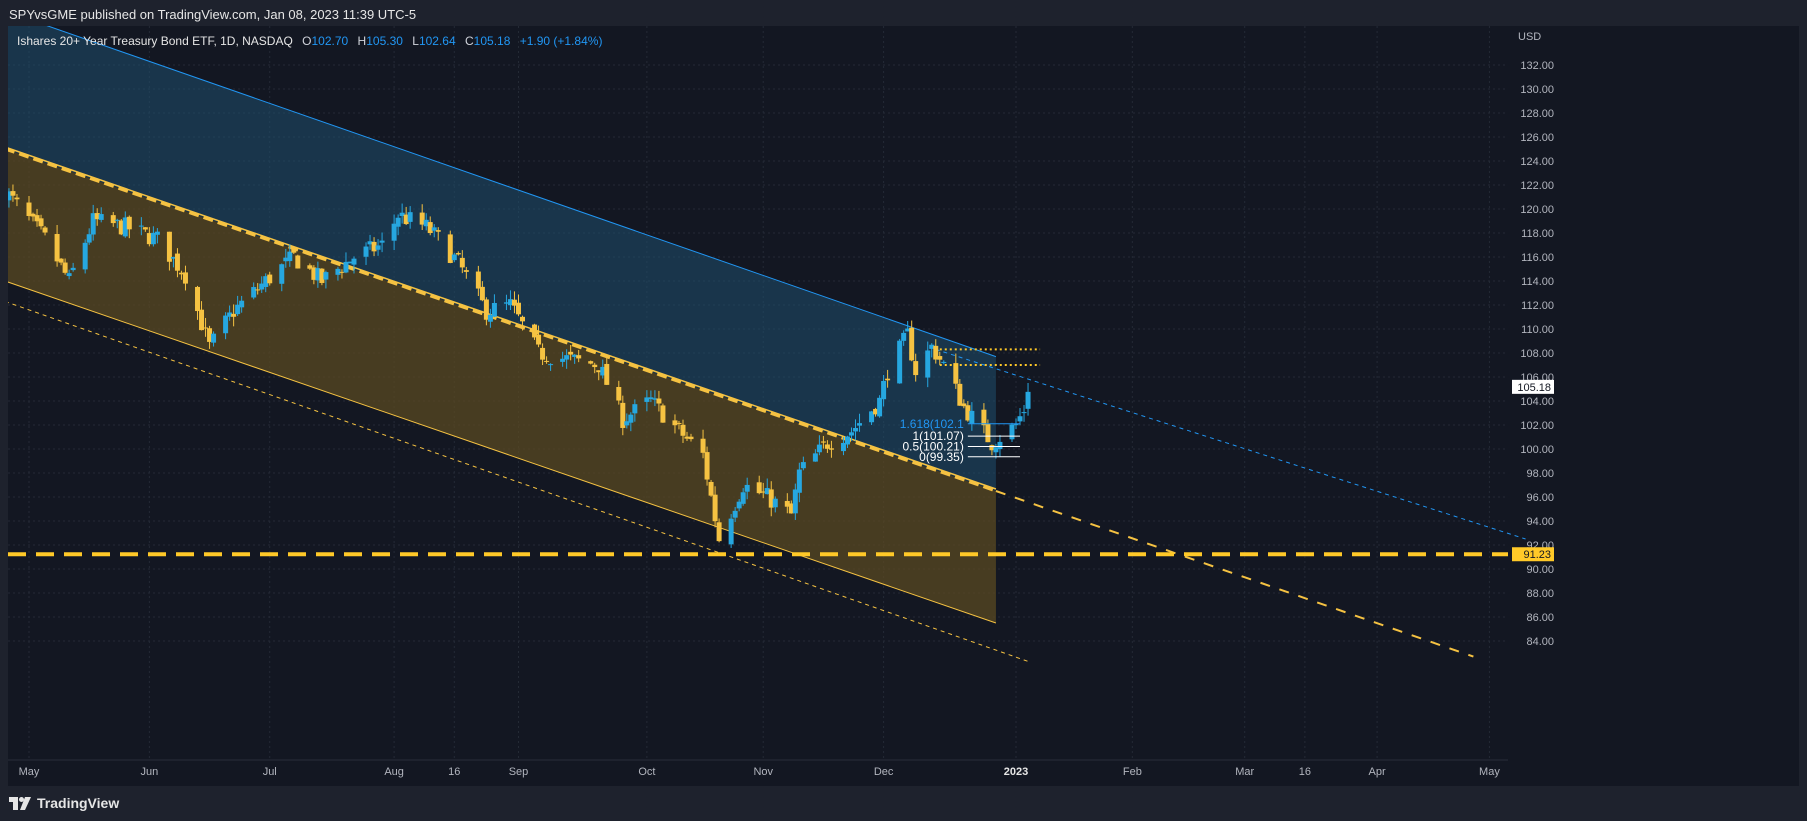 The height and width of the screenshot is (821, 1807). I want to click on fib-level-label: 1(101.07), so click(937, 436).